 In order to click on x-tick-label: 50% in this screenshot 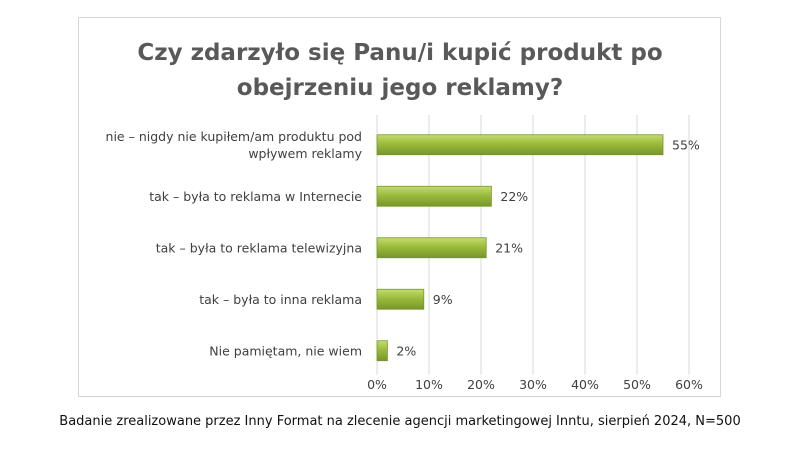, I will do `click(637, 384)`.